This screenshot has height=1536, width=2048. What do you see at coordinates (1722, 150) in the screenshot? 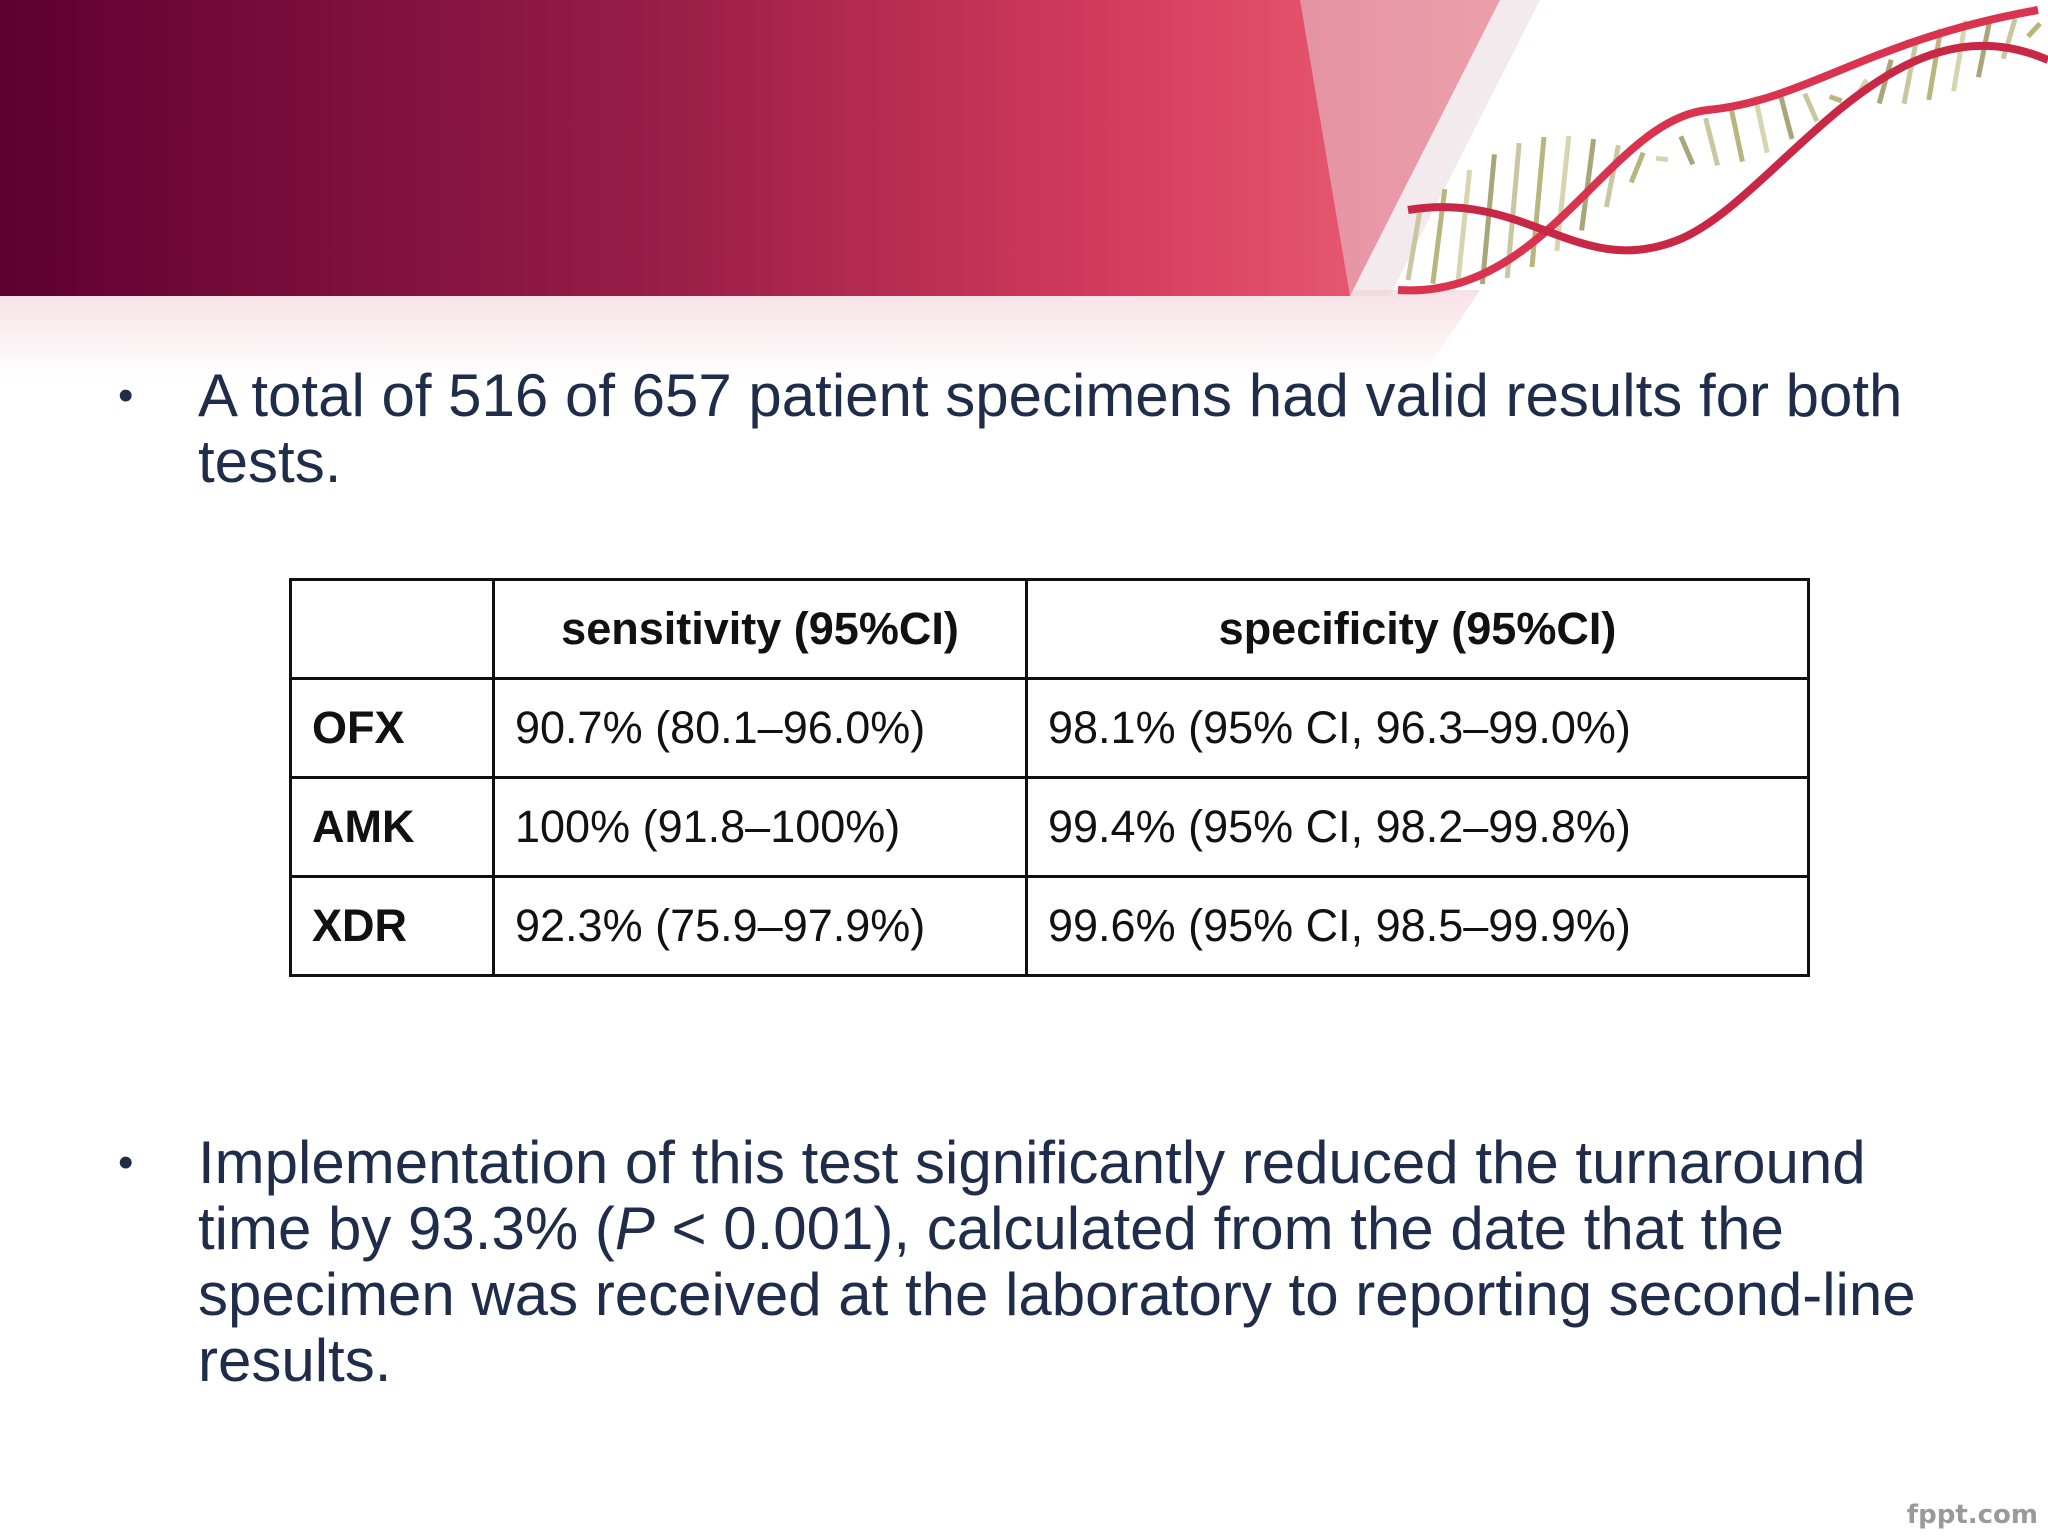
I see `dna-helix-icon` at bounding box center [1722, 150].